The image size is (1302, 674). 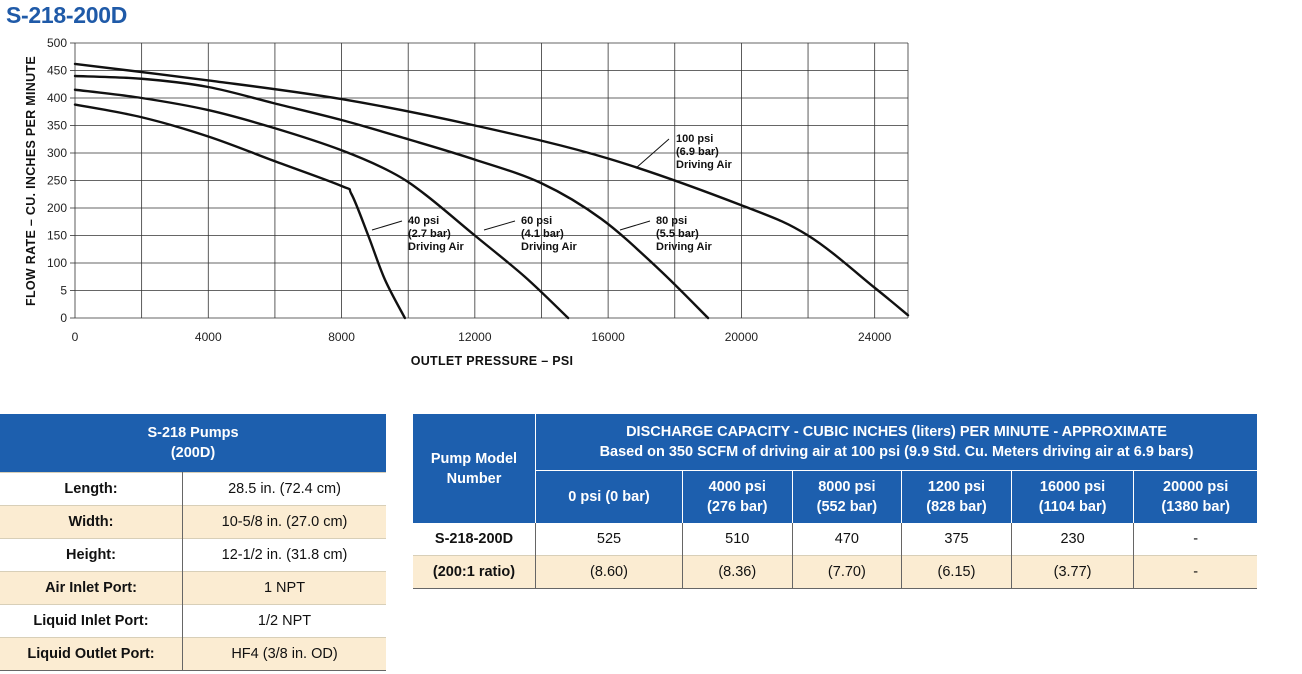 What do you see at coordinates (609, 572) in the screenshot?
I see `capacity-cell: (8.60)` at bounding box center [609, 572].